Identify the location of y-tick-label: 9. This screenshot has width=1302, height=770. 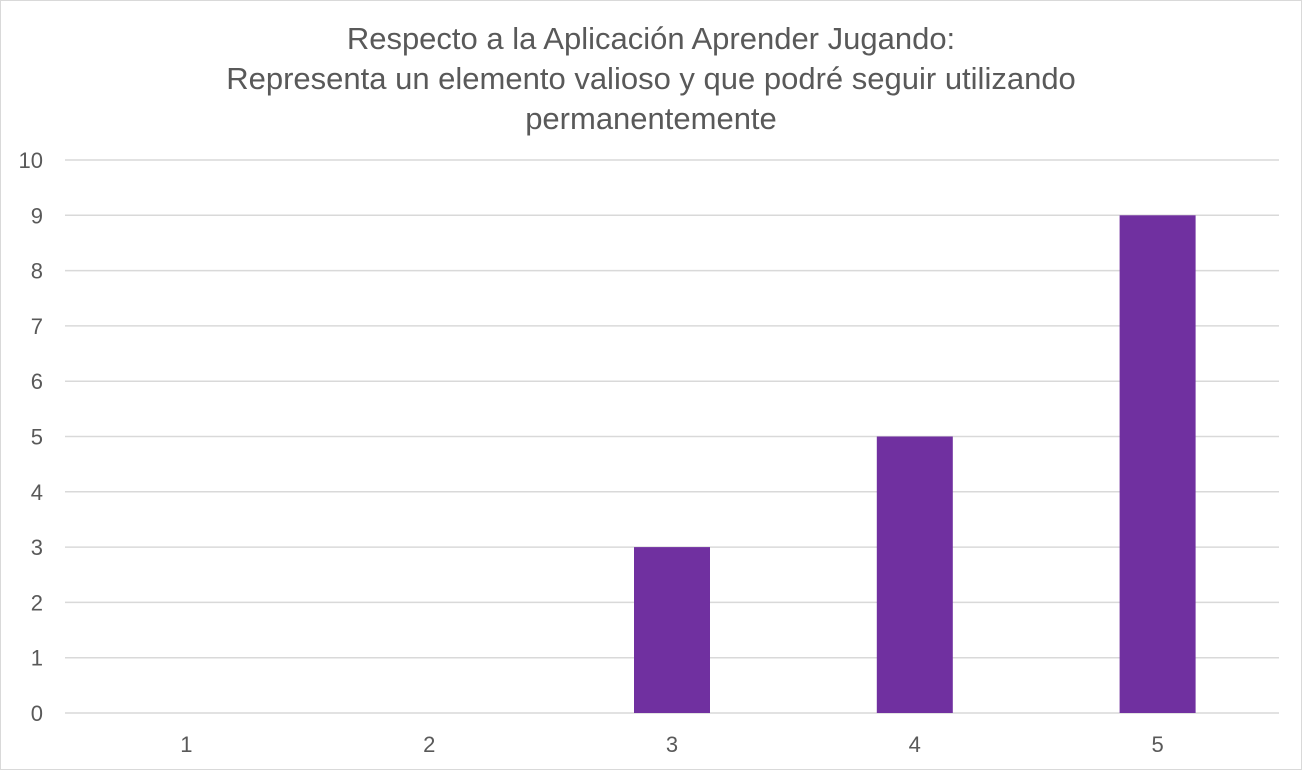
(37, 215).